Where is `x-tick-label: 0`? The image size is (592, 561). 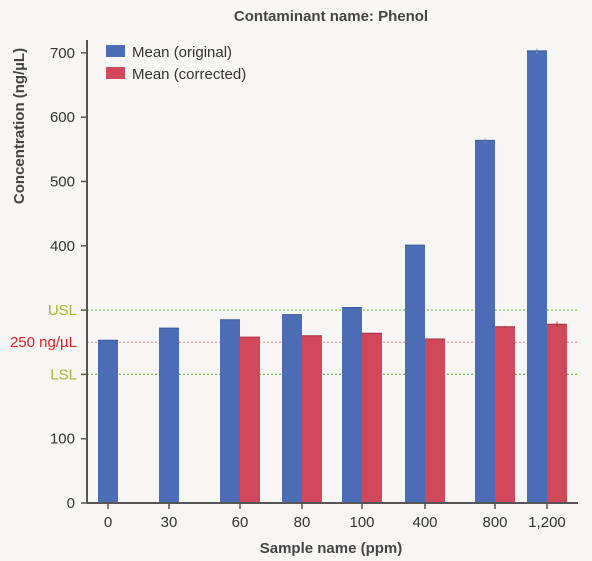 x-tick-label: 0 is located at coordinates (108, 522).